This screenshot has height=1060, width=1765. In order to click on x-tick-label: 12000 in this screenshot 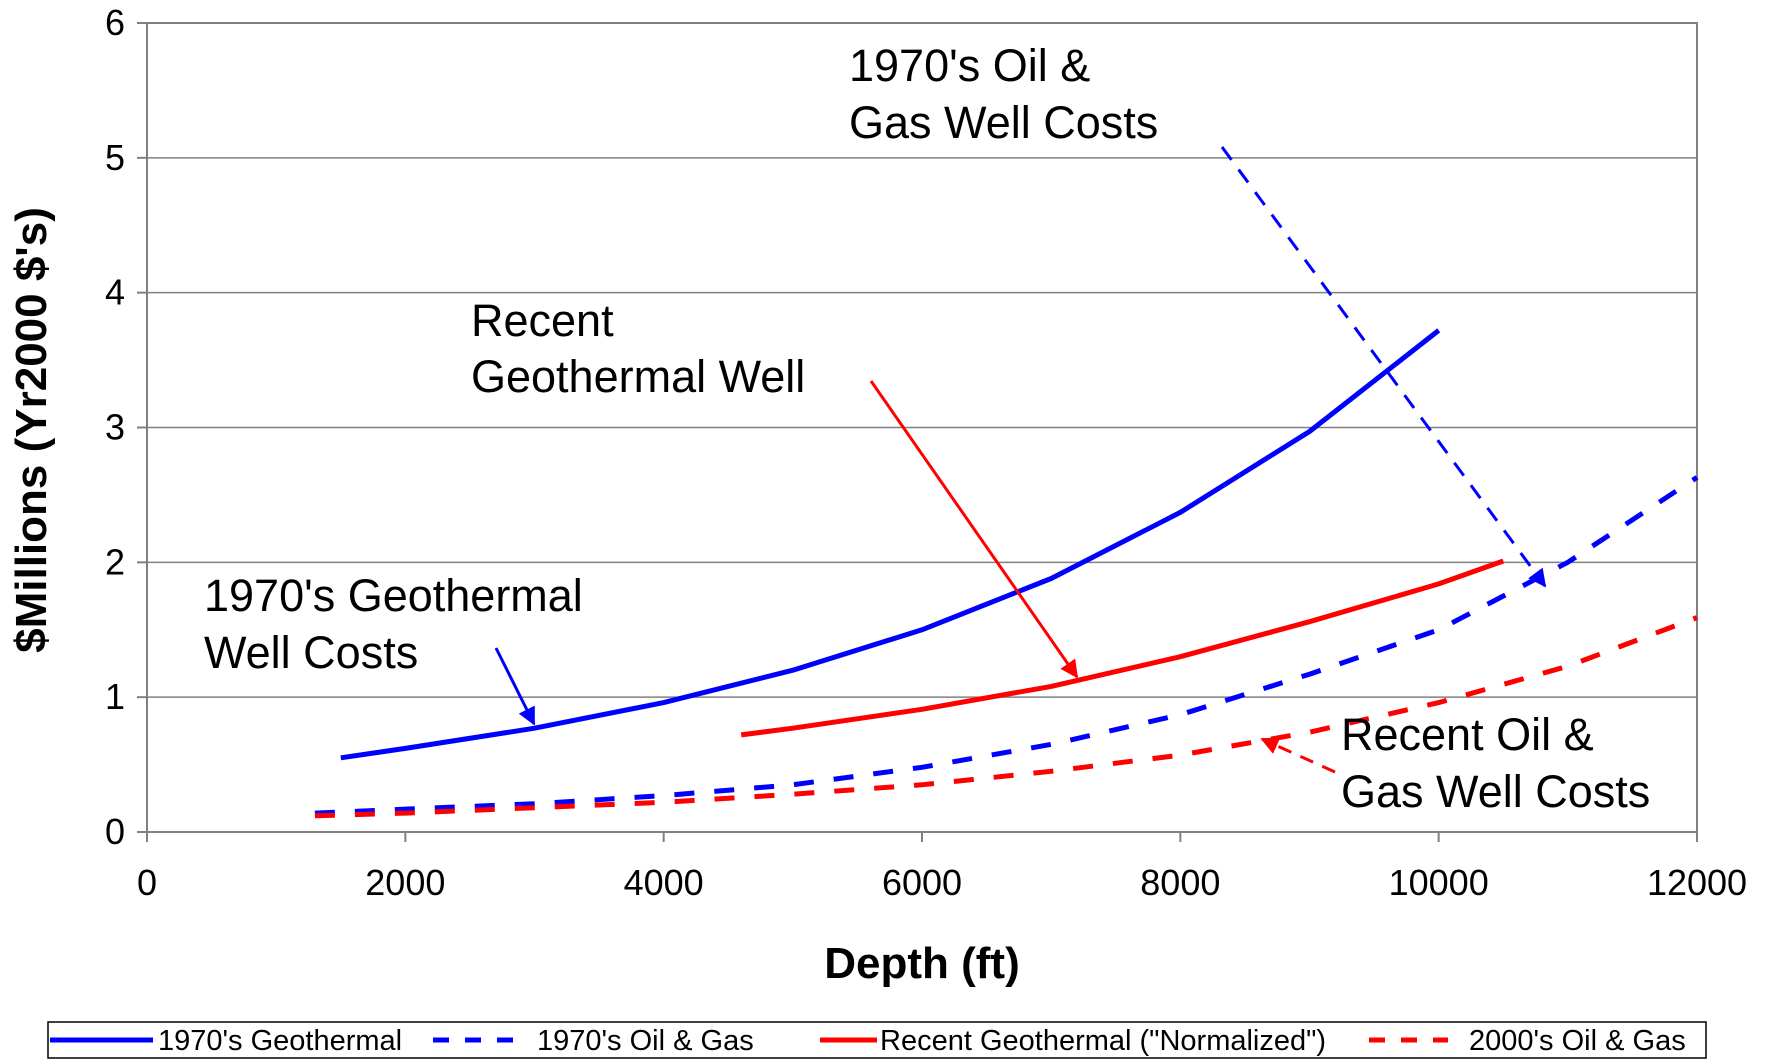, I will do `click(1697, 882)`.